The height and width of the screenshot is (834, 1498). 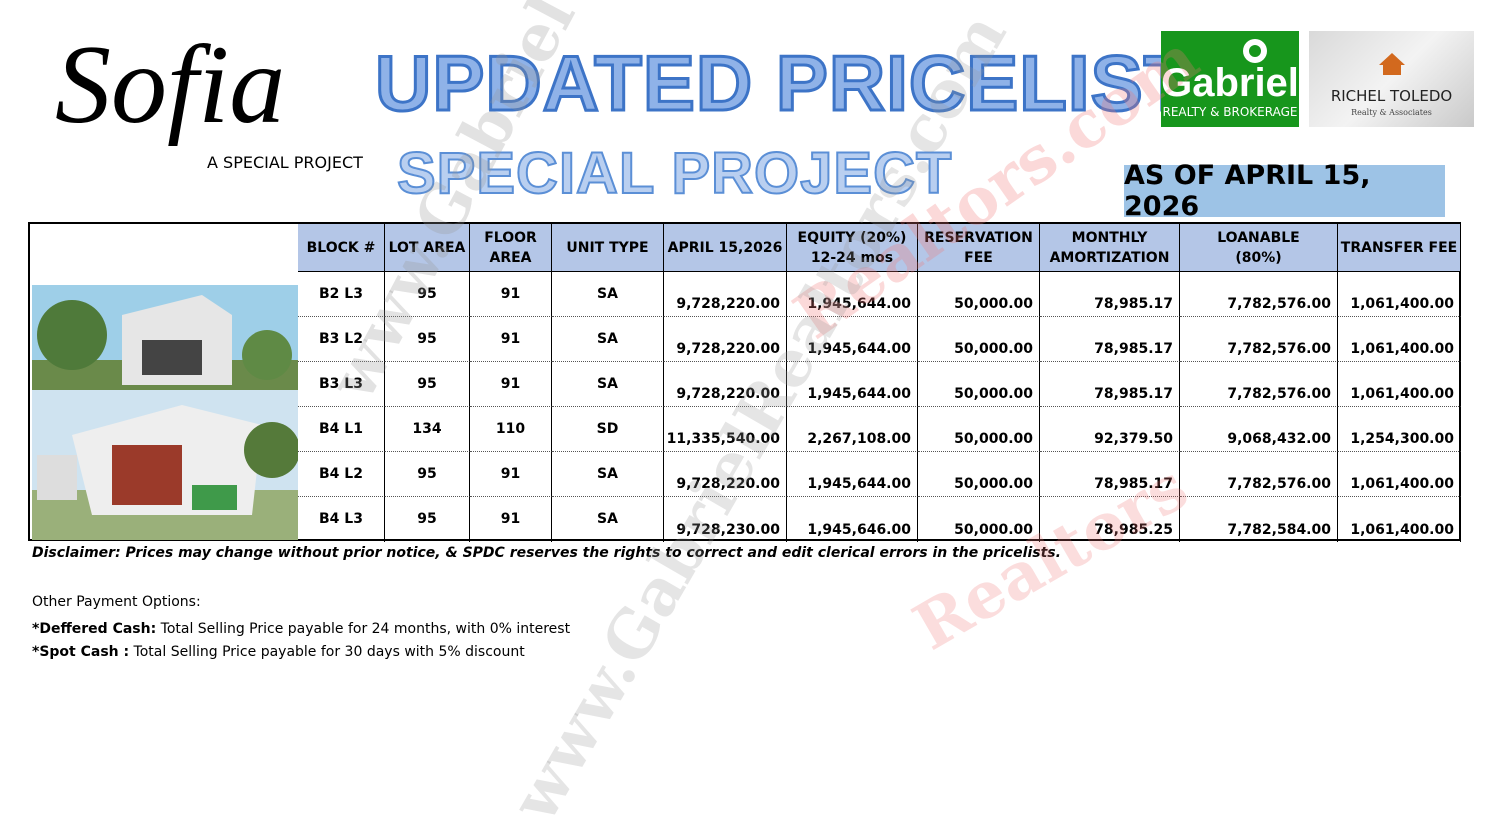 I want to click on date-box: AS OF APRIL 15, 2026, so click(x=1284, y=191).